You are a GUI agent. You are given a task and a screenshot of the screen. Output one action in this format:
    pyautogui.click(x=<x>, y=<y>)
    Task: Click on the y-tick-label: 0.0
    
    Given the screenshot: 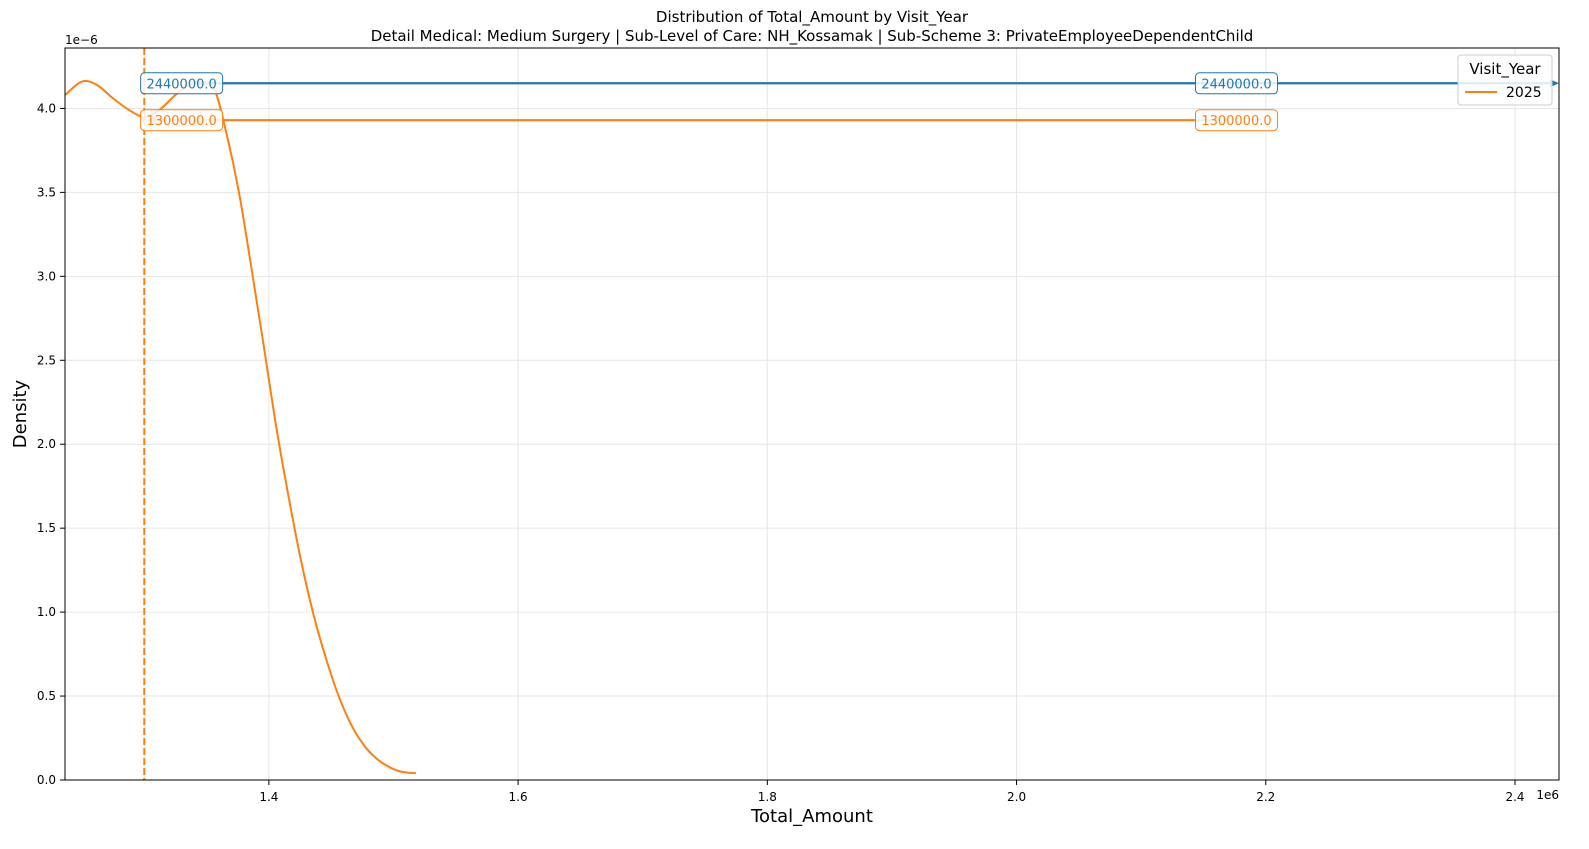 What is the action you would take?
    pyautogui.click(x=46, y=780)
    